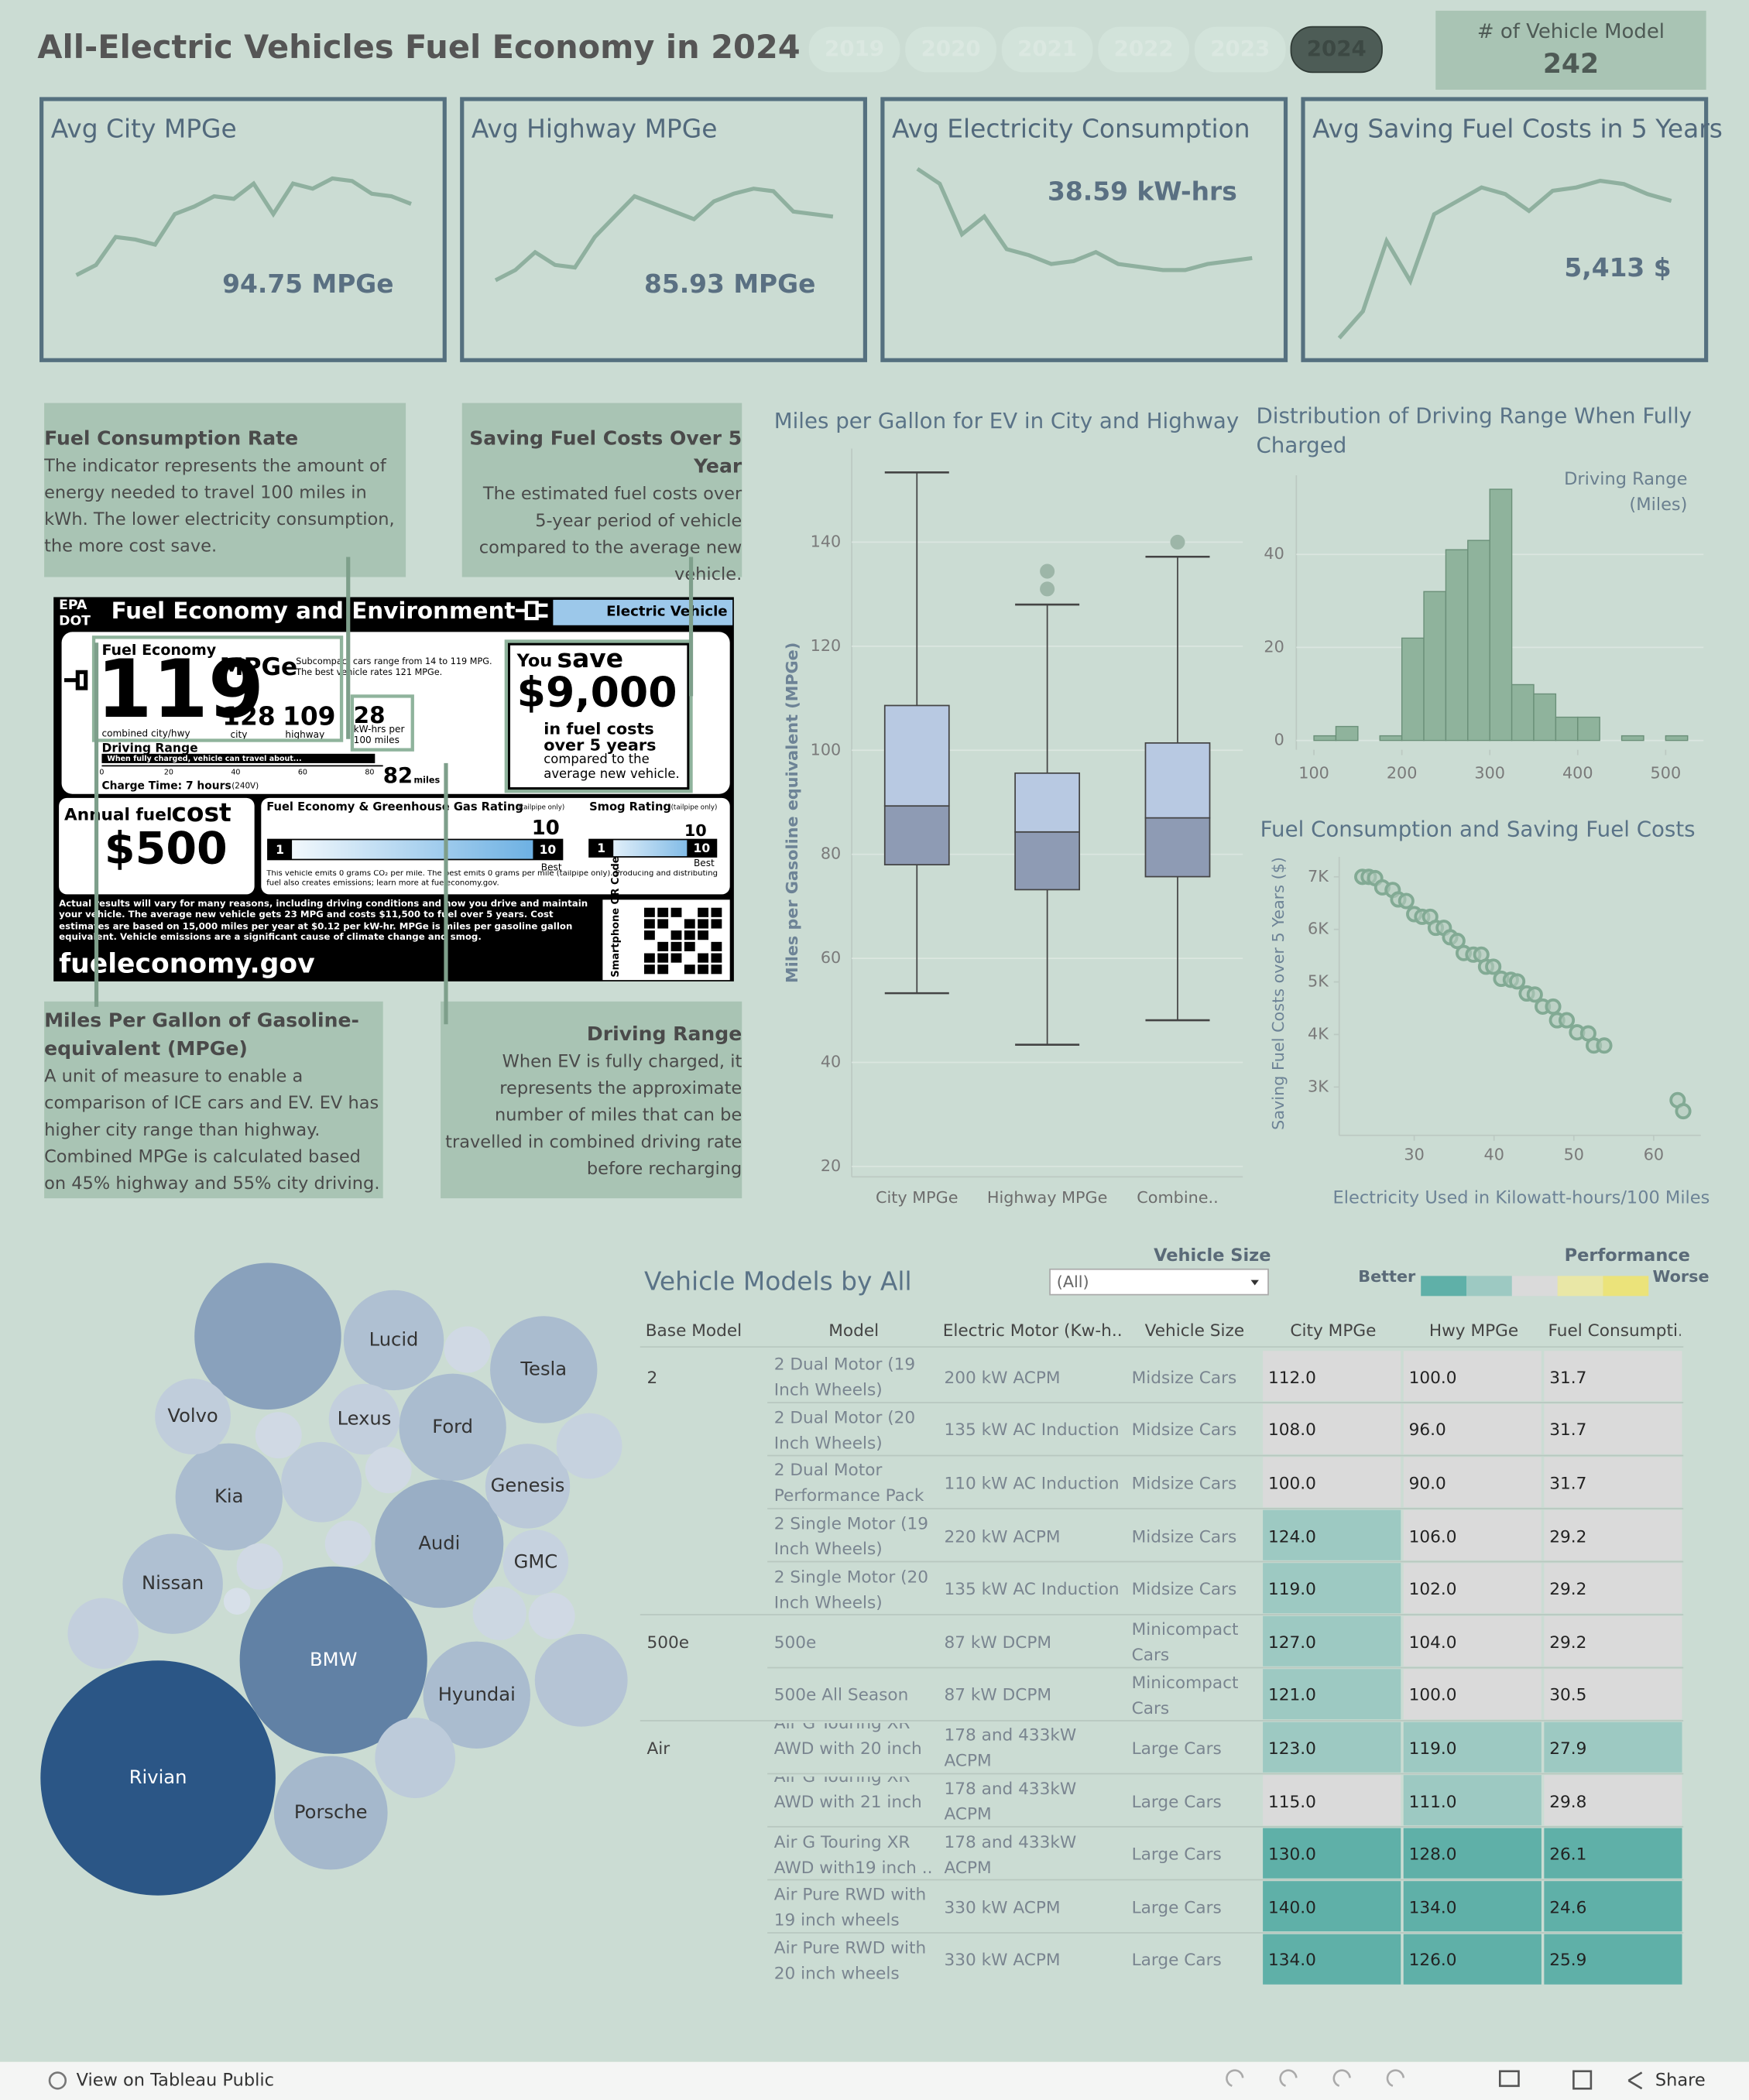 The image size is (1749, 2100). What do you see at coordinates (850, 1907) in the screenshot?
I see `table-cell-box: Air Pure RWD with 19 inch wheels` at bounding box center [850, 1907].